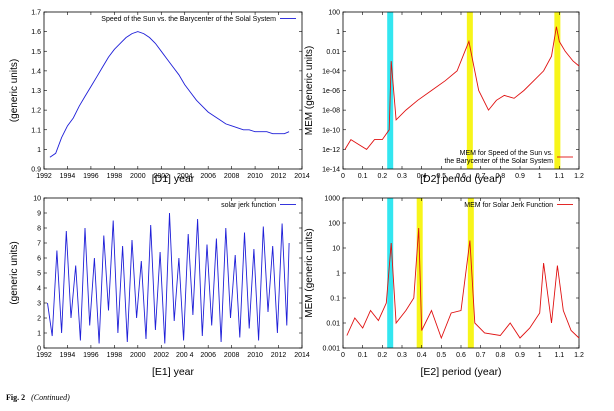 This screenshot has width=614, height=411. I want to click on y-tick-label: 7, so click(39, 244).